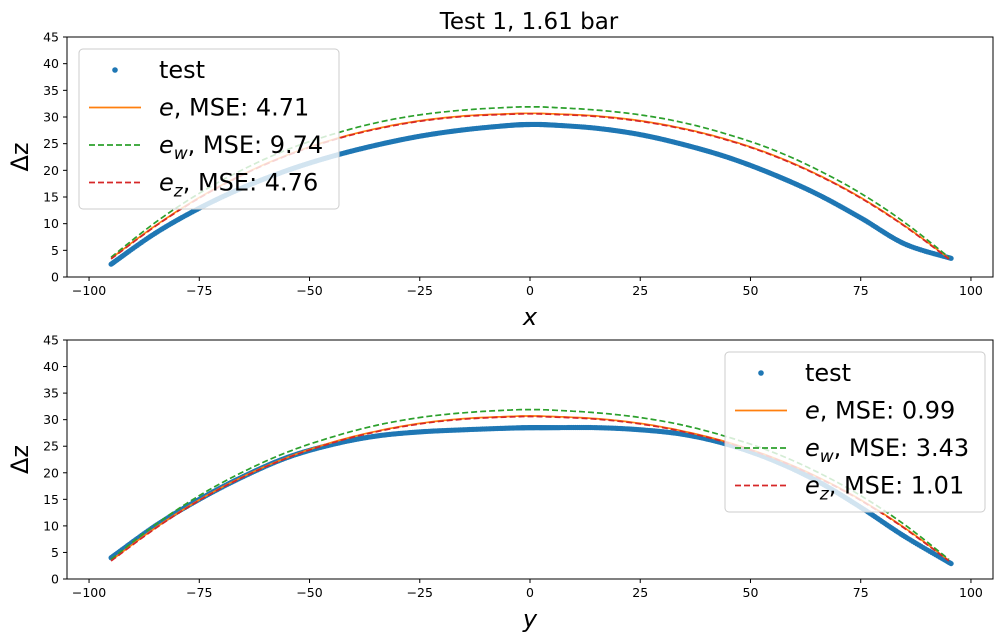 This screenshot has height=642, width=1001. I want to click on legend-item: e, MSE: 0.99, so click(845, 411).